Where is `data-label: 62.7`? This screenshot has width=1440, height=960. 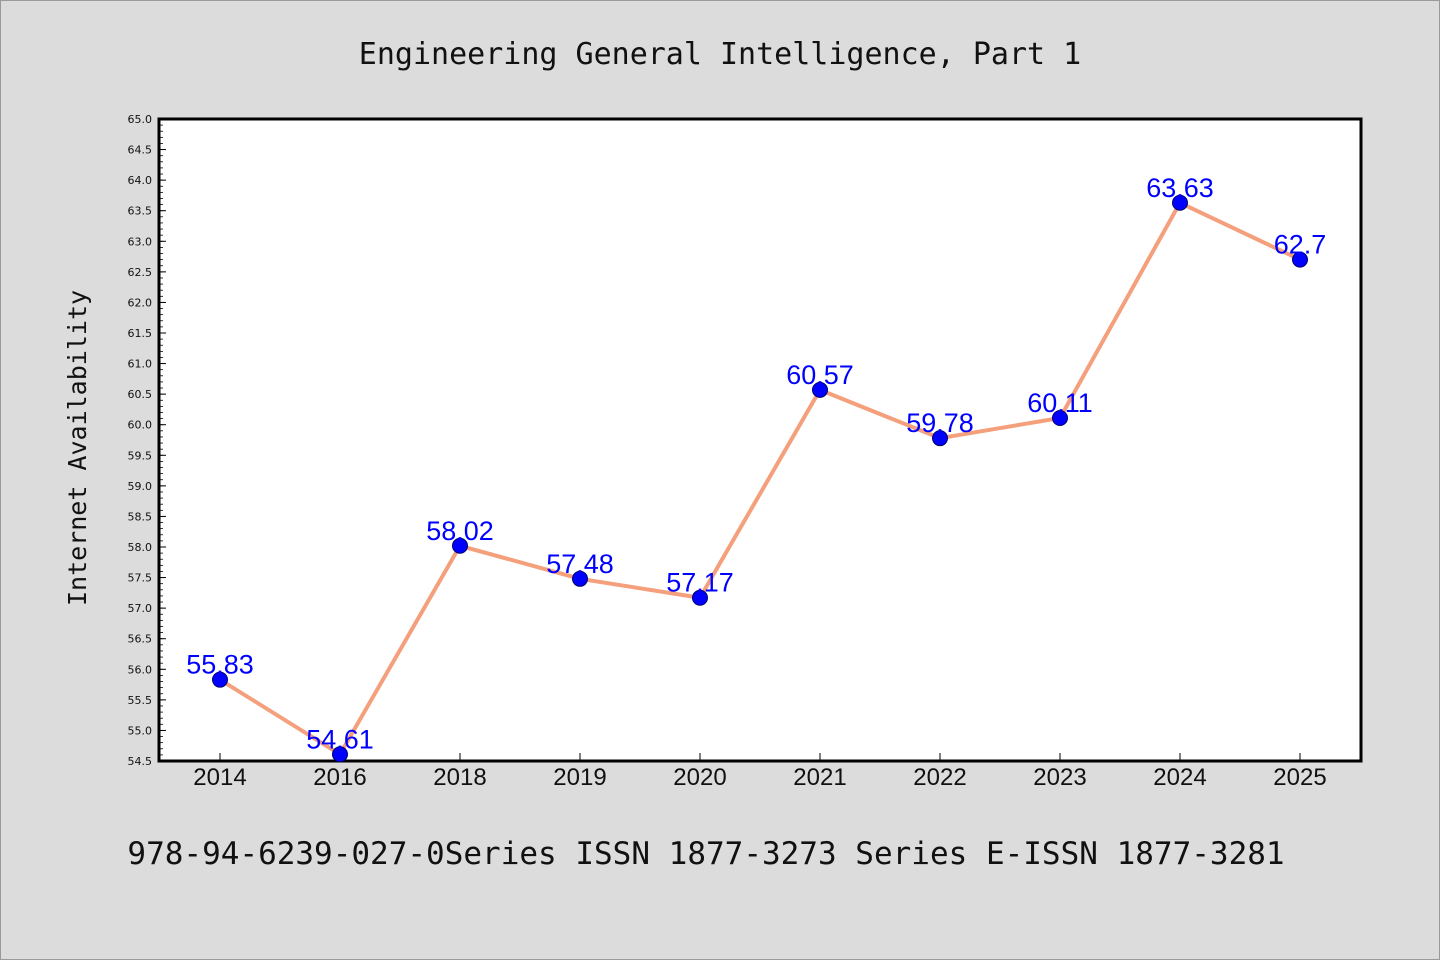
data-label: 62.7 is located at coordinates (1300, 245).